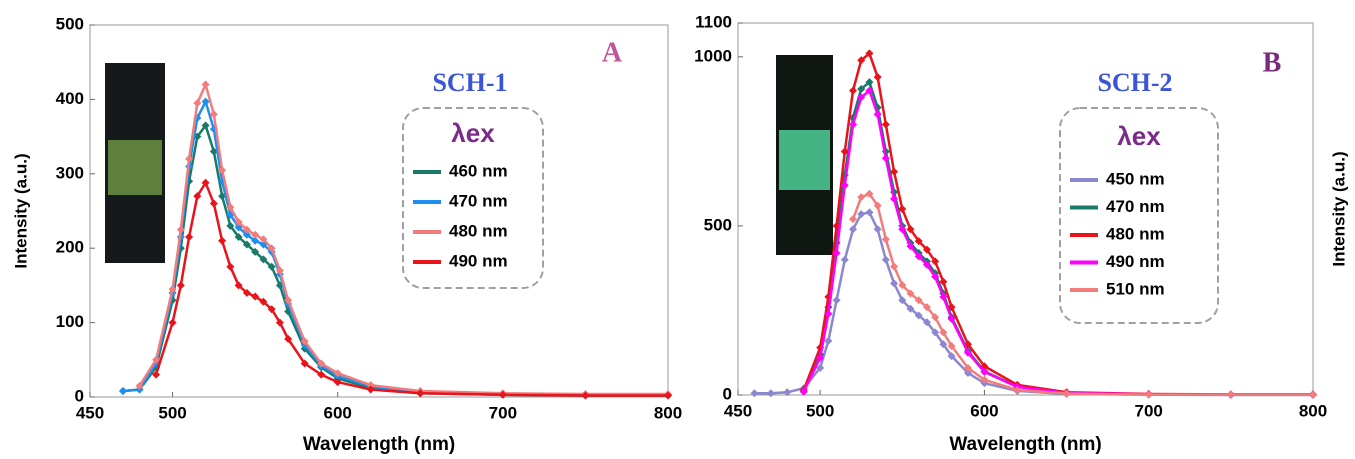 The width and height of the screenshot is (1355, 459). I want to click on panel-label: B, so click(1272, 62).